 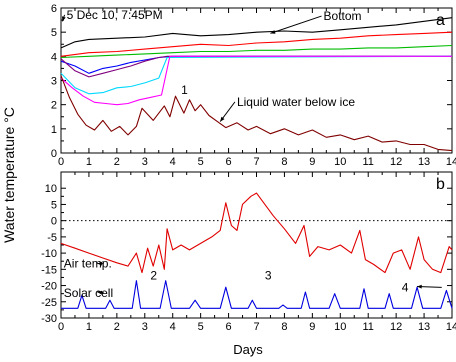 What do you see at coordinates (88, 264) in the screenshot?
I see `annotation-0: Air temp.` at bounding box center [88, 264].